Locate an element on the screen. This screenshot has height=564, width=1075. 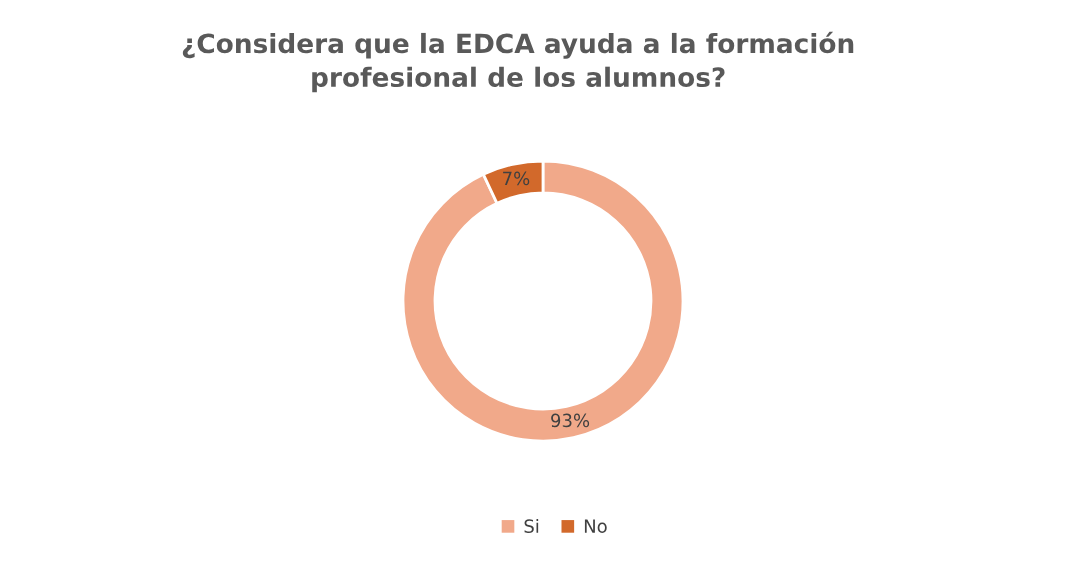
legend-label: Si is located at coordinates (531, 526).